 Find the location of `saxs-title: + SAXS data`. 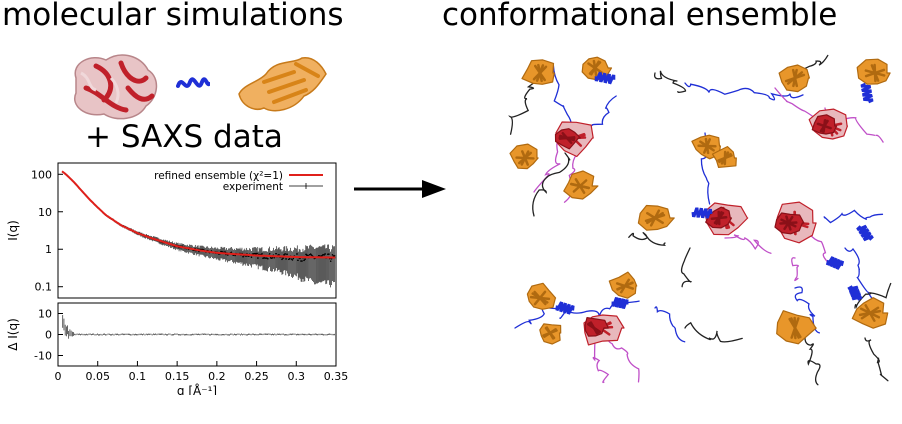

saxs-title: + SAXS data is located at coordinates (184, 137).